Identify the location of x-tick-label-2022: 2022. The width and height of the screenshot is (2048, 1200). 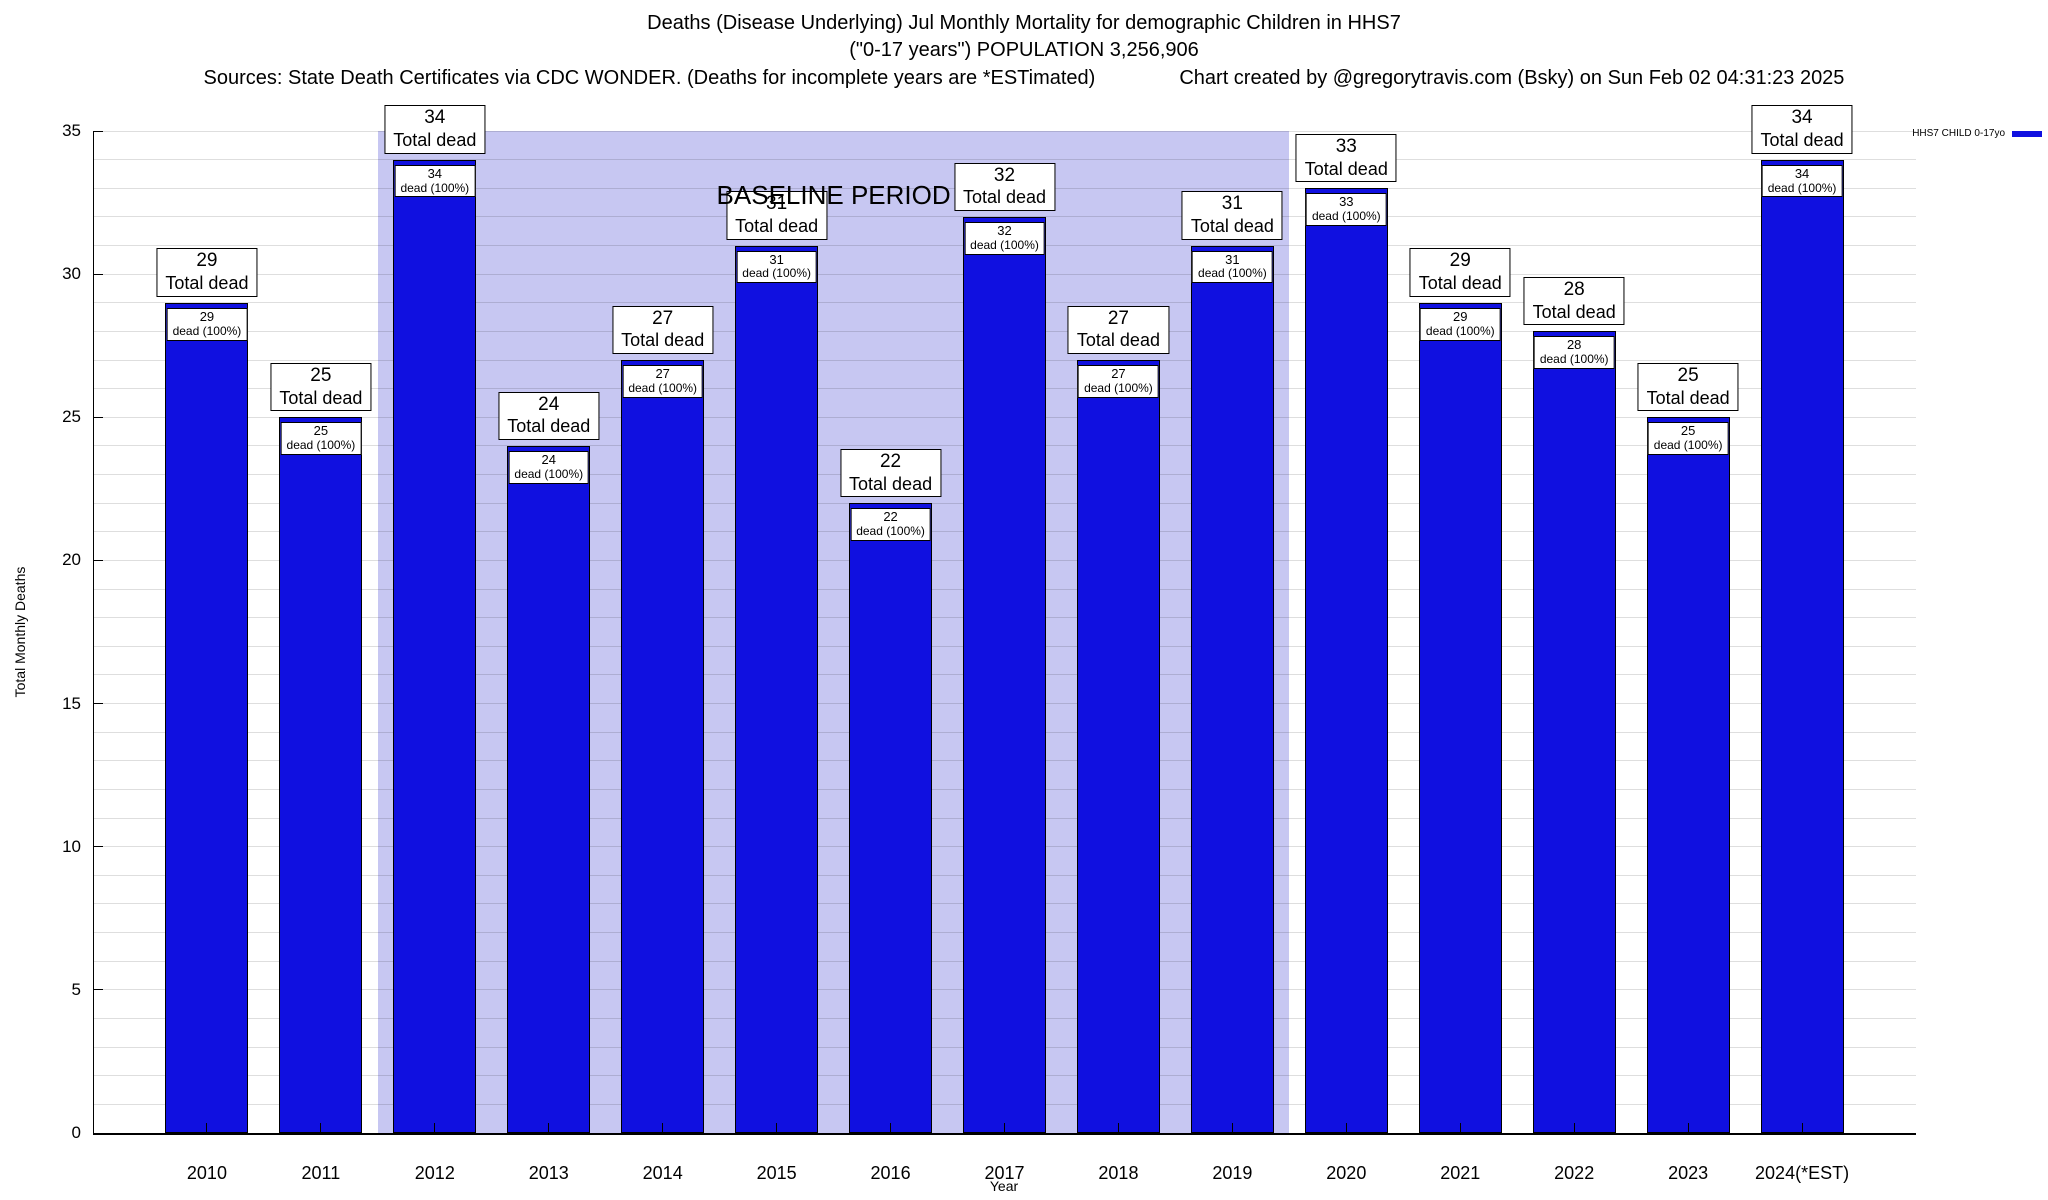
(1574, 1173).